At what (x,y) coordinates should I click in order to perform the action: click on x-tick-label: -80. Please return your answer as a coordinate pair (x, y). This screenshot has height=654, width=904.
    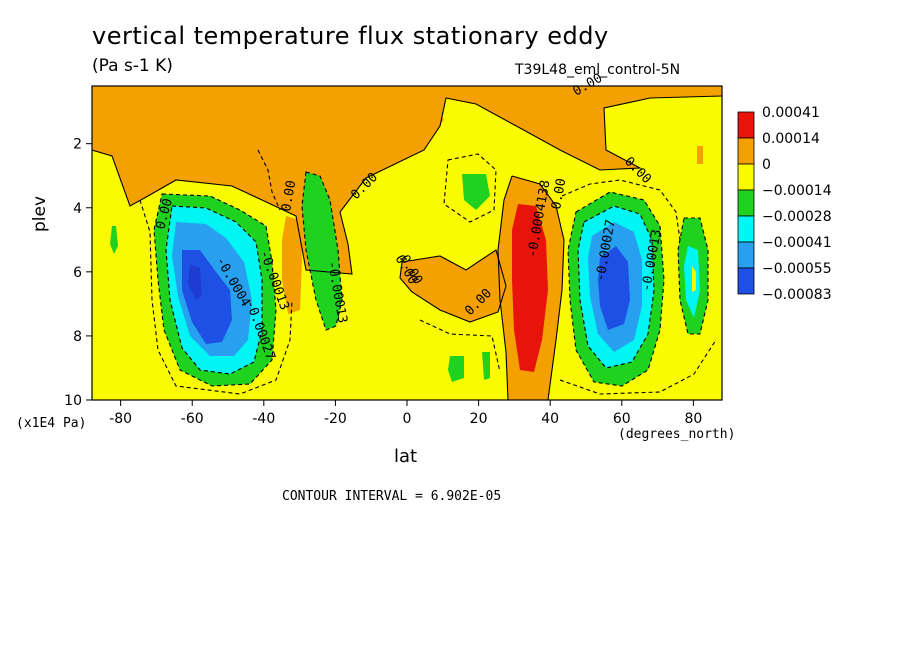
    Looking at the image, I should click on (120, 419).